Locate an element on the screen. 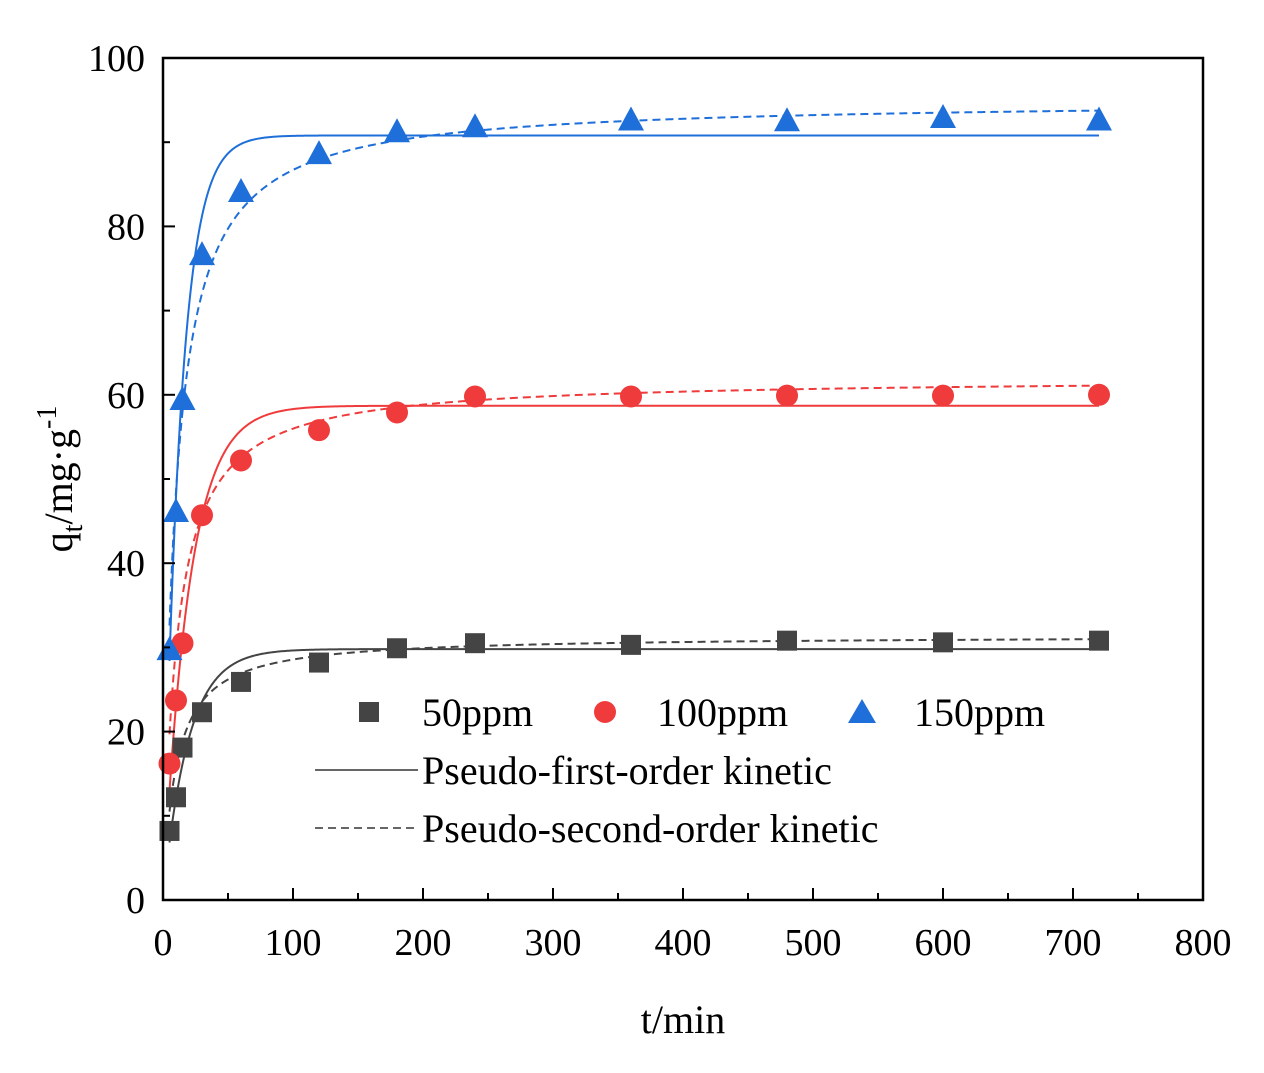  x-tick-label: 500 is located at coordinates (813, 943).